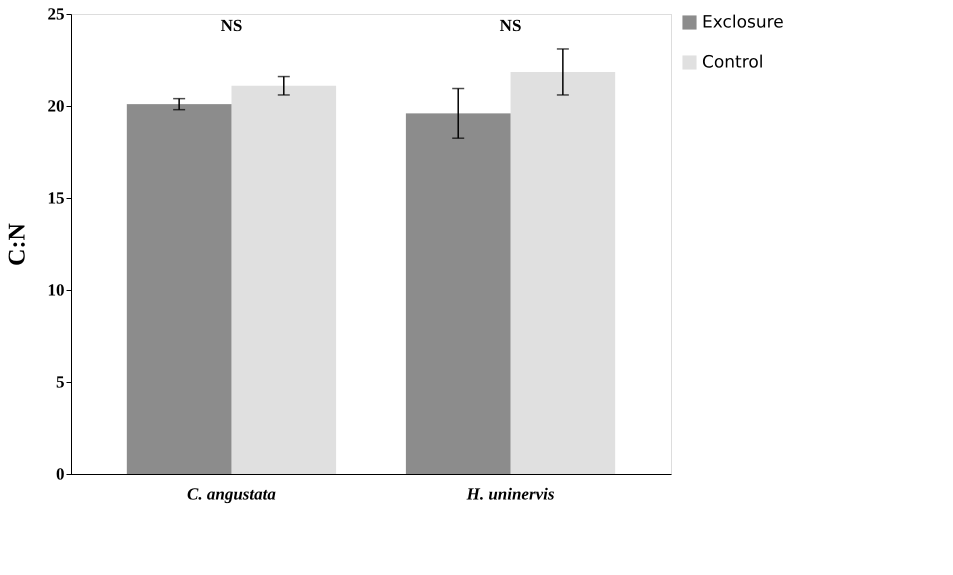 The image size is (953, 575). What do you see at coordinates (60, 474) in the screenshot?
I see `y-tick-label: 0` at bounding box center [60, 474].